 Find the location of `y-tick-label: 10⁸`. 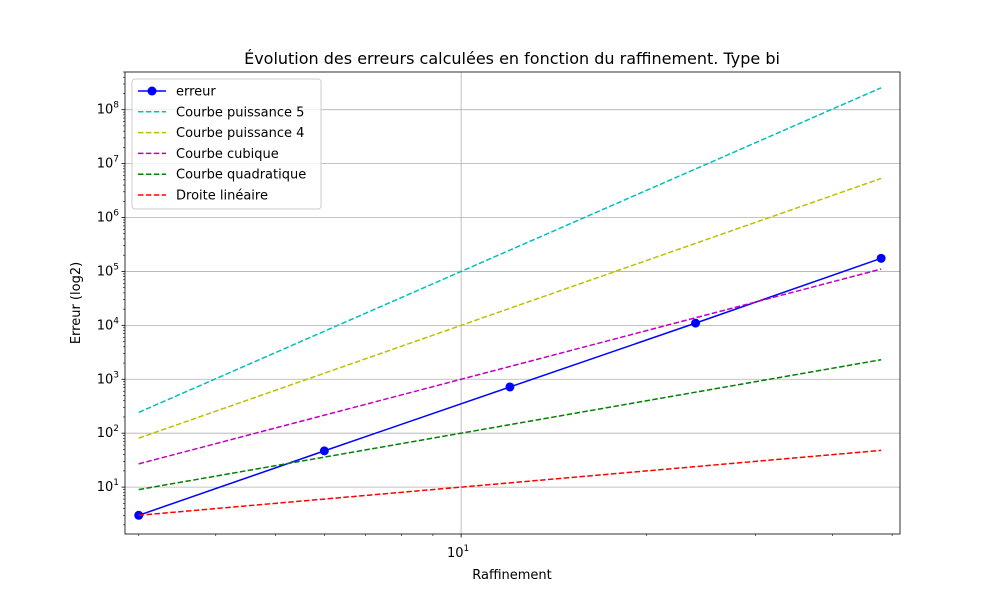

y-tick-label: 10⁸ is located at coordinates (108, 109).